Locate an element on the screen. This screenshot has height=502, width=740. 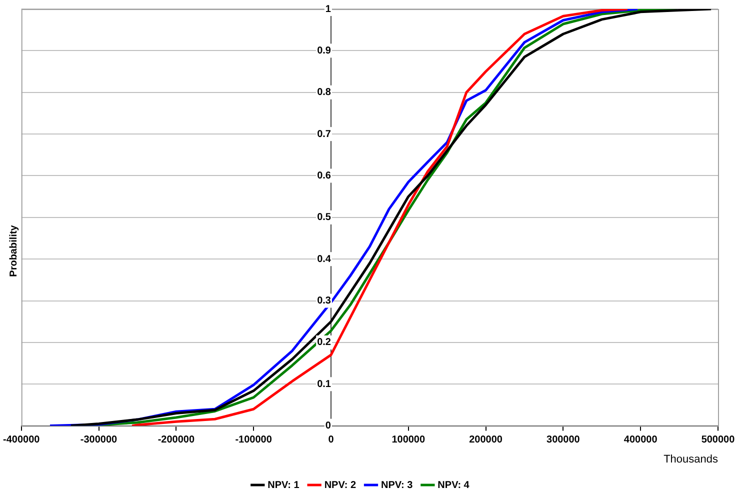
y-tick-label: 1 is located at coordinates (328, 9).